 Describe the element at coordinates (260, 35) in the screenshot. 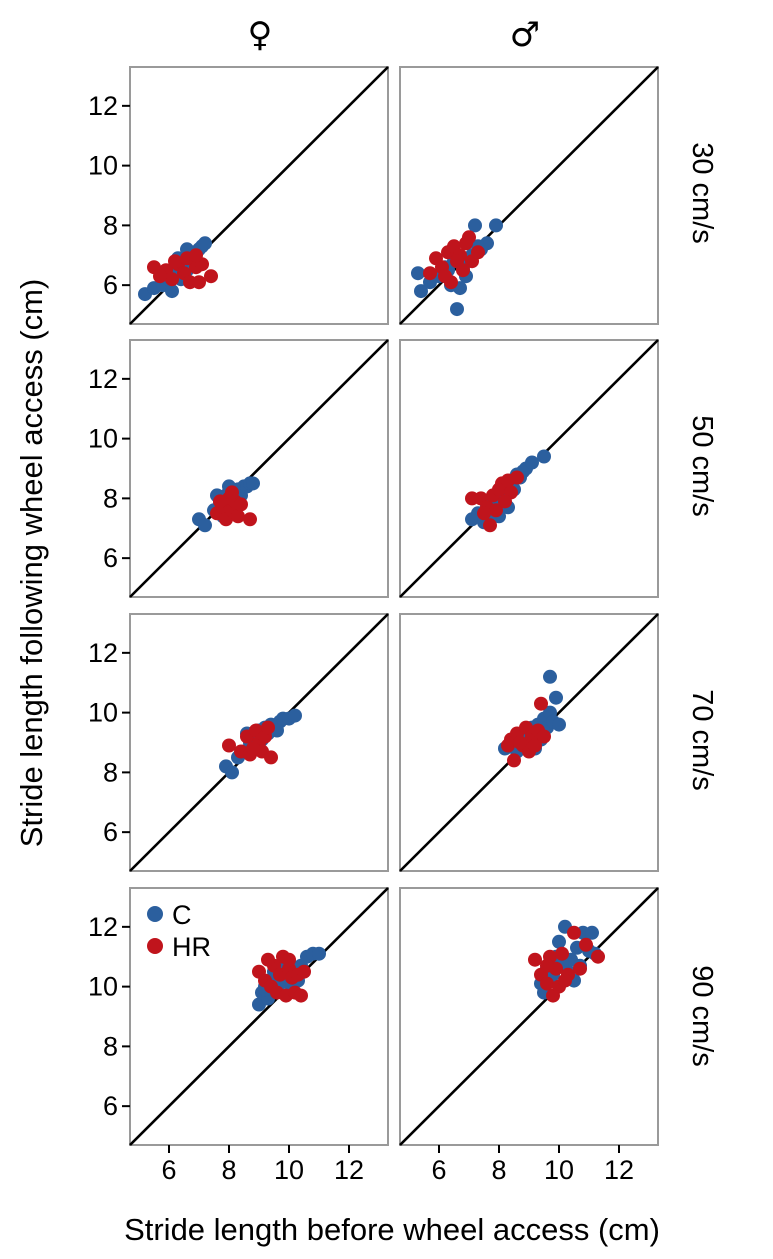

I see `column-label-female: ♀` at that location.